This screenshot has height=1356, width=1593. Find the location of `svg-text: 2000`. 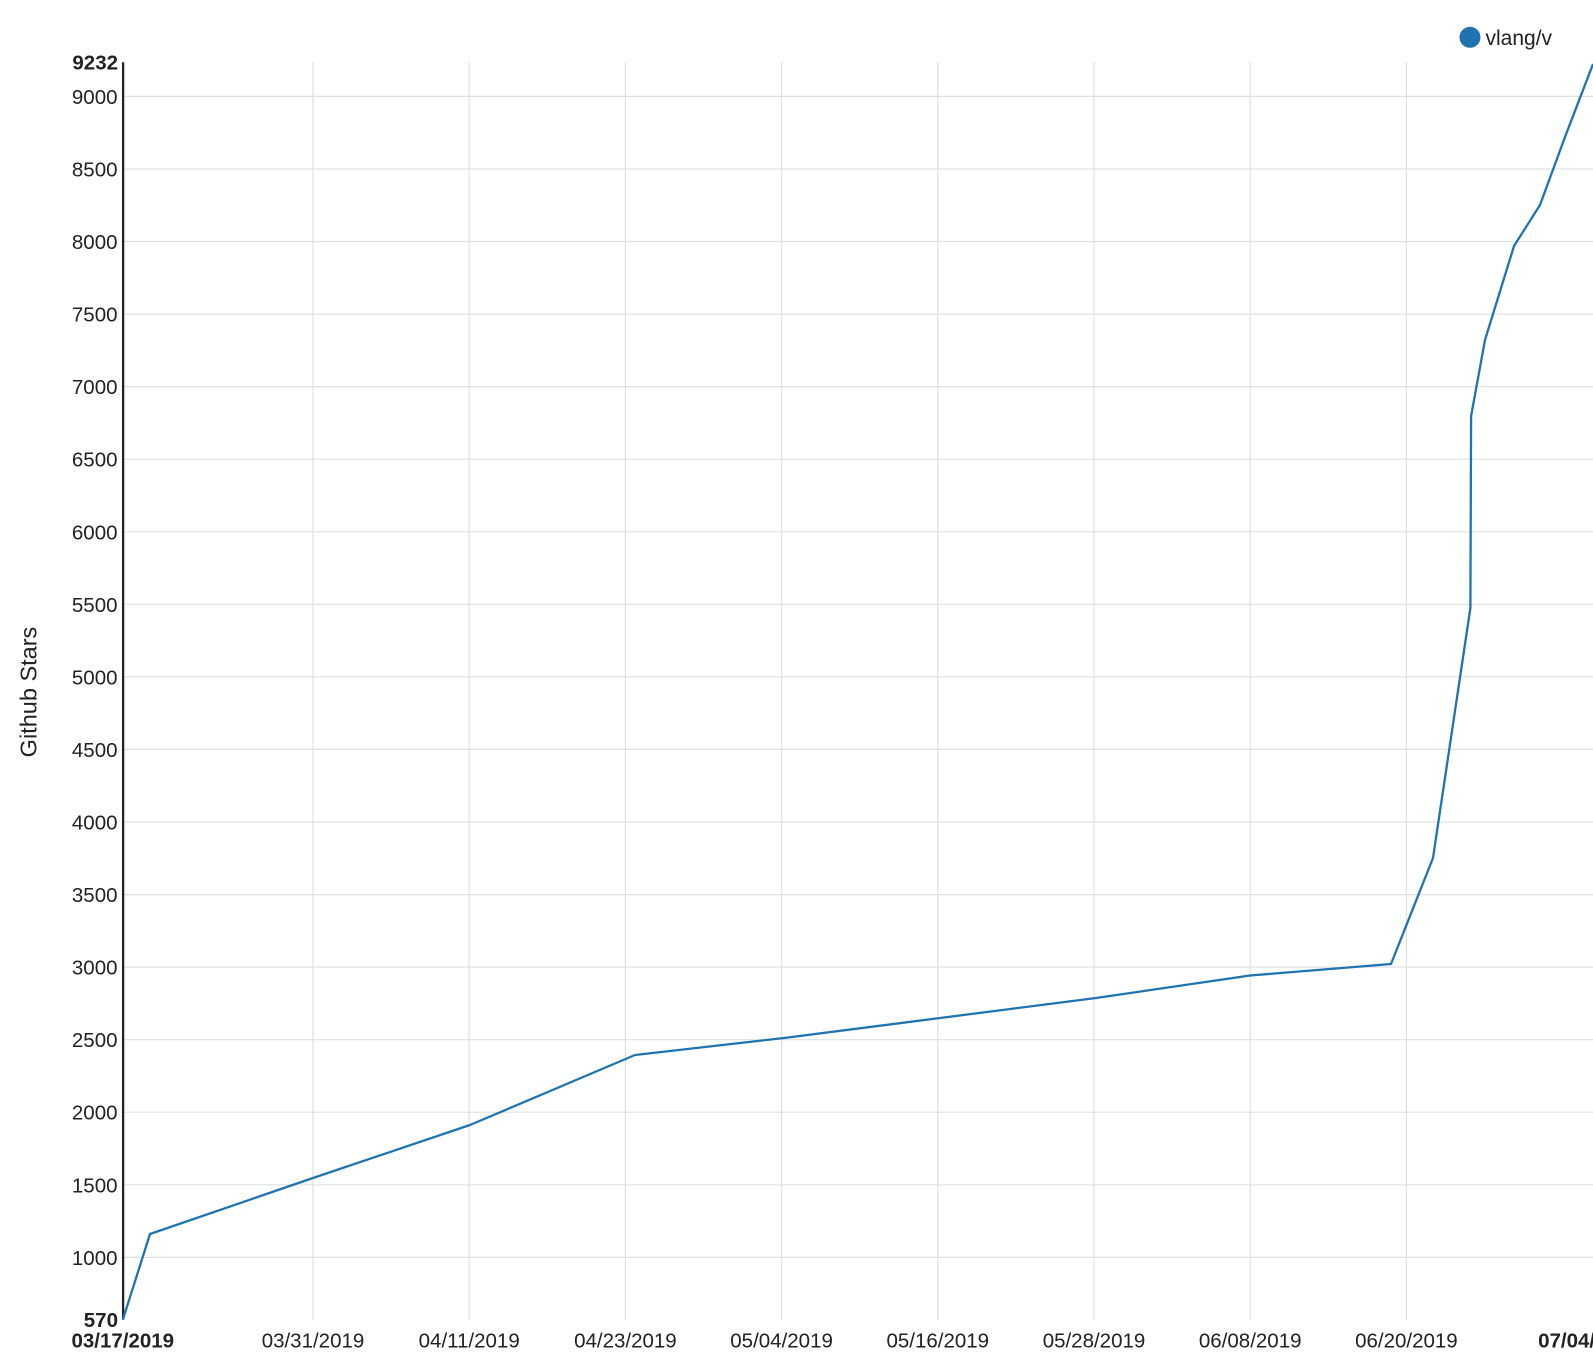

svg-text: 2000 is located at coordinates (95, 1113).